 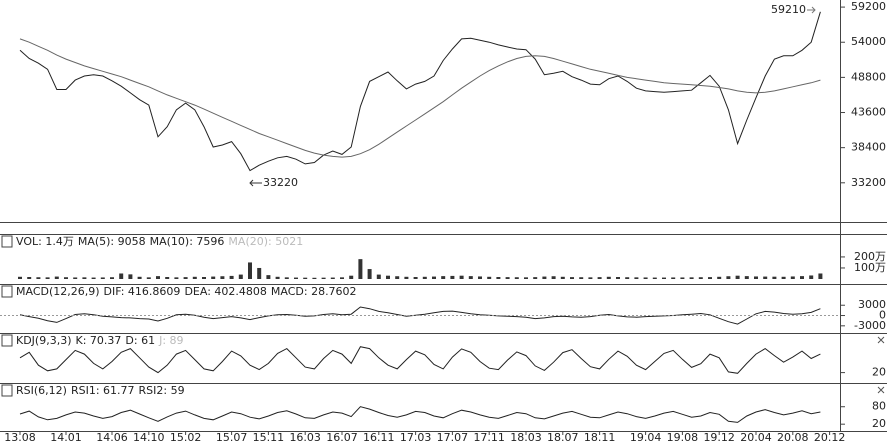 I want to click on header-item: DEA: 402.4808, so click(x=225, y=291).